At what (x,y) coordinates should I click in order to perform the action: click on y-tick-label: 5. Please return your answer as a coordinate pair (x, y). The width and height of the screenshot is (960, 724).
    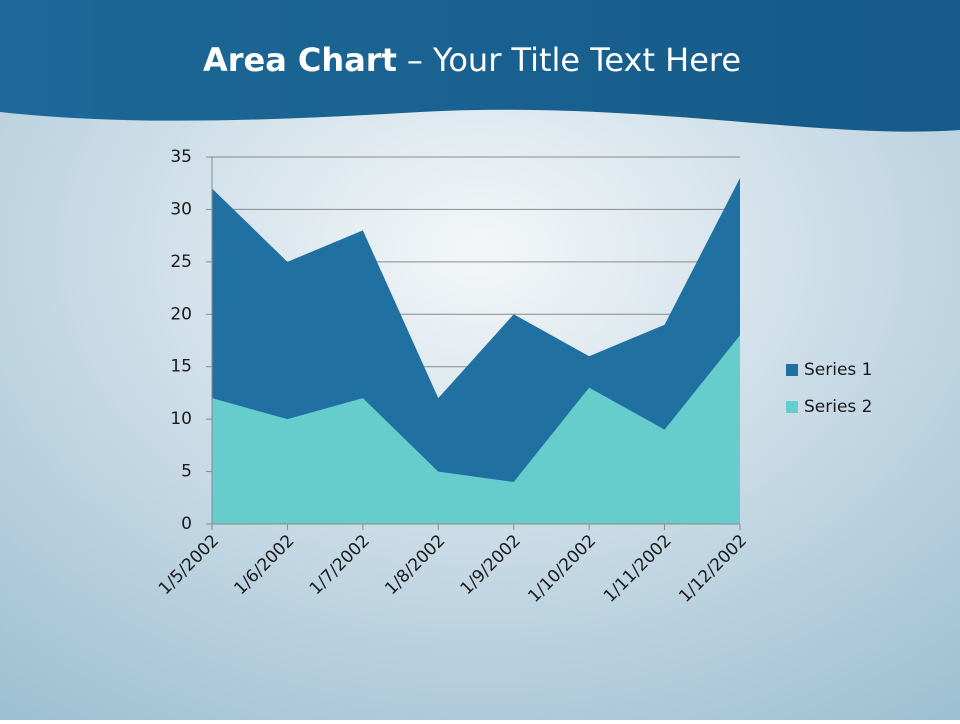
    Looking at the image, I should click on (186, 472).